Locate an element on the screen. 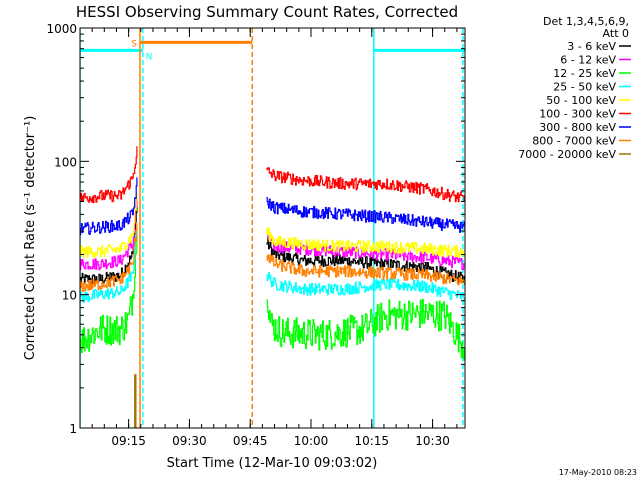 Image resolution: width=640 pixels, height=480 pixels. x-tick-label: 09:45 is located at coordinates (250, 441).